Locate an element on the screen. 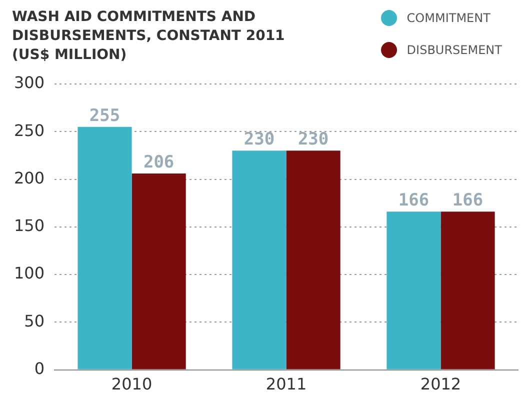  chart-title: WASH AID COMMITMENTS AND DISBURSEMENTS, CONSTANT 2011 (US$ MILLION) is located at coordinates (149, 36).